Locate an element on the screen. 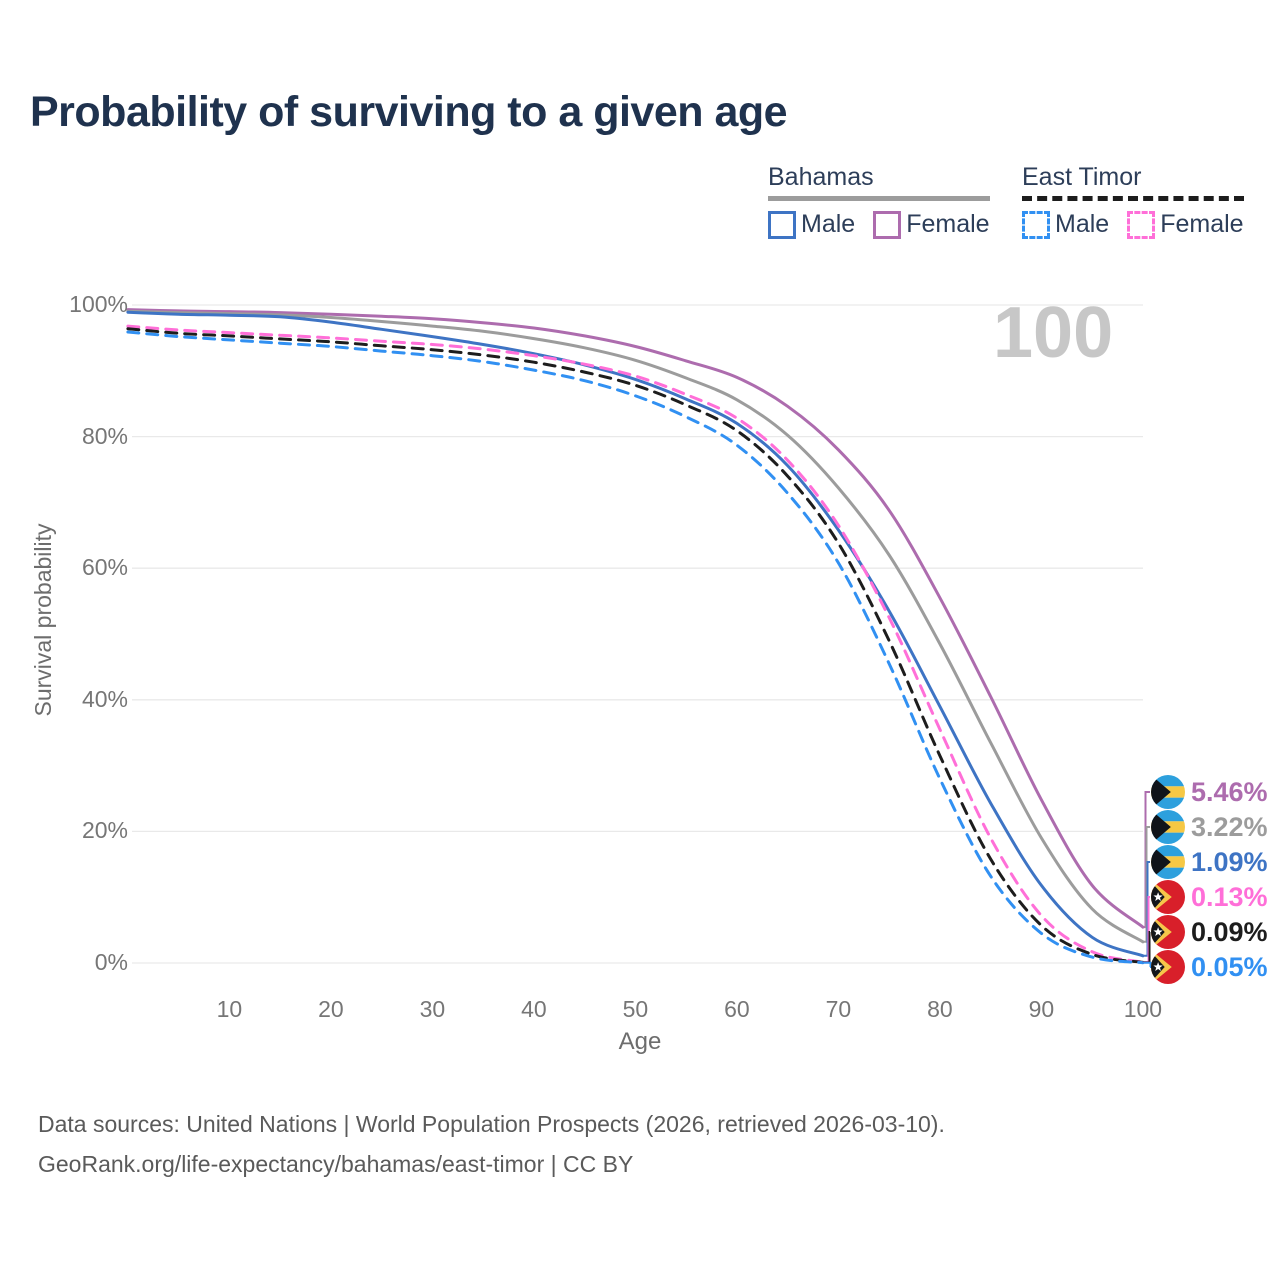  end-label-row: 0.05% is located at coordinates (1209, 967).